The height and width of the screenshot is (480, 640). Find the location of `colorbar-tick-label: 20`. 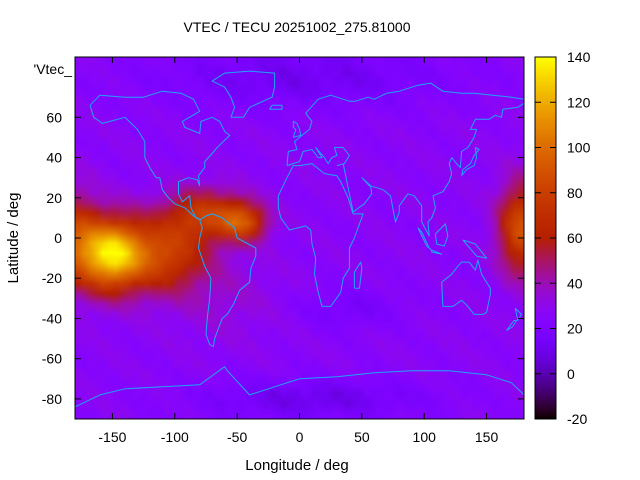

colorbar-tick-label: 20 is located at coordinates (575, 329).